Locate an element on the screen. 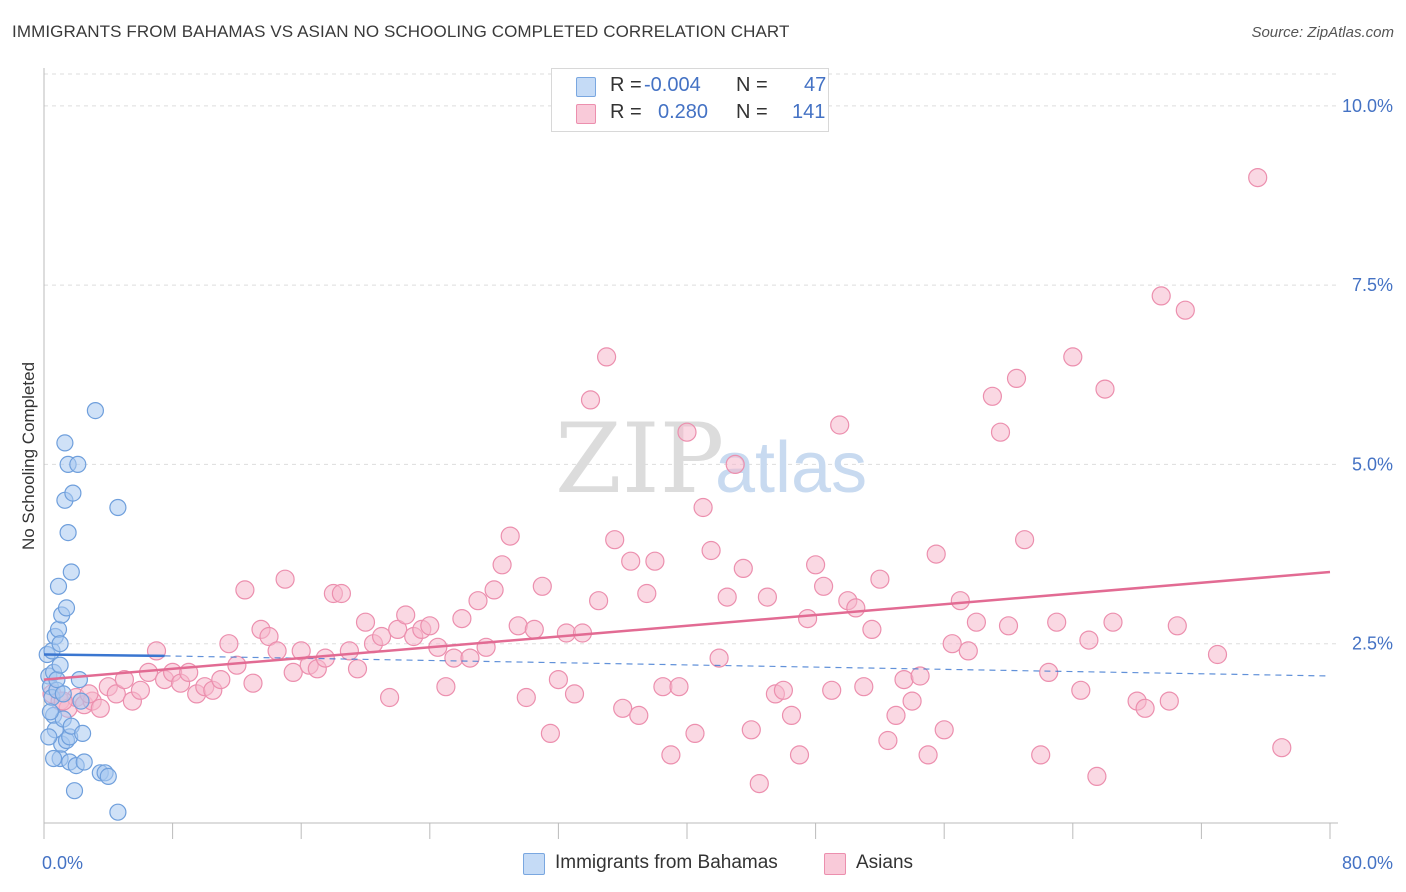  y-tick-label: 7.5% is located at coordinates (1372, 285).